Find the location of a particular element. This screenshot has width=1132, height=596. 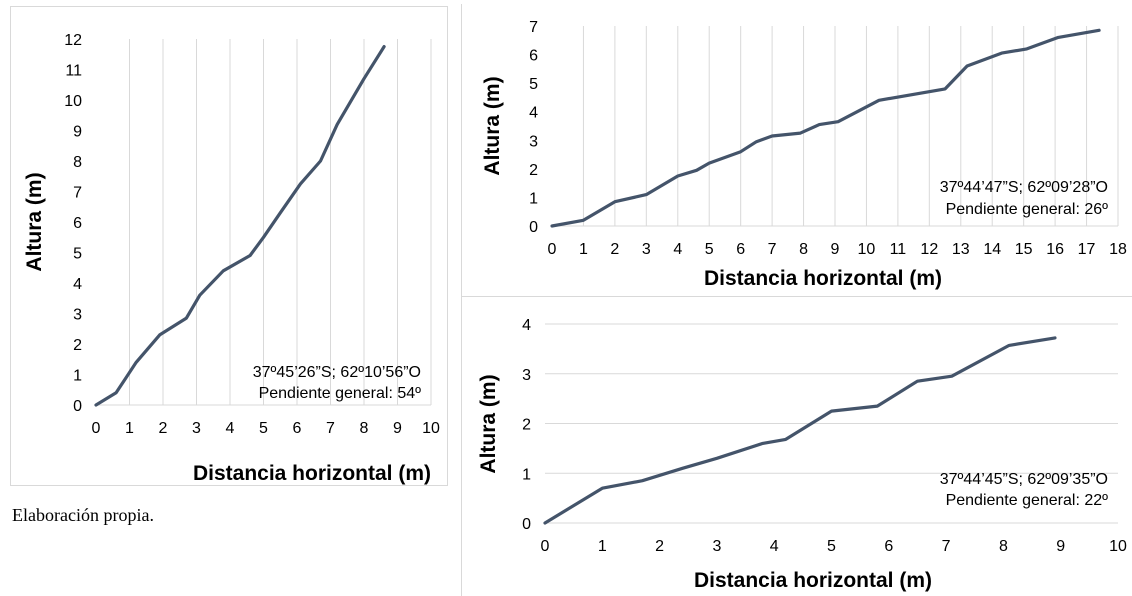

chart-2-xtick-label-14: 14 is located at coordinates (992, 249).